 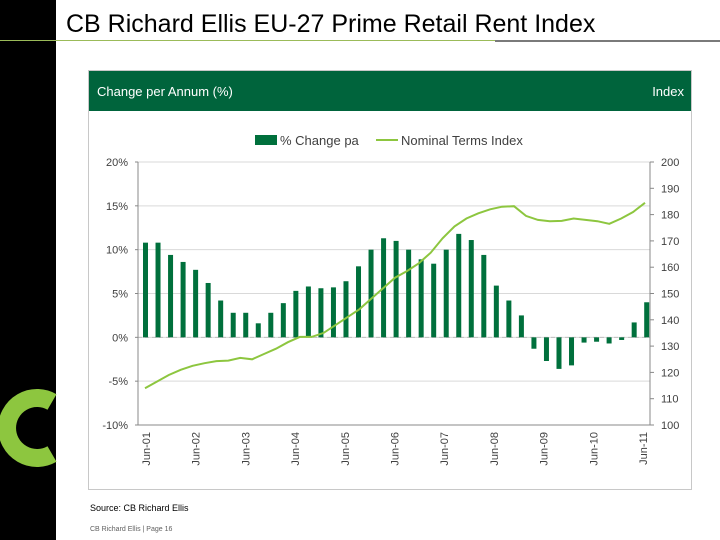 What do you see at coordinates (117, 163) in the screenshot?
I see `y-left-tick-label: 20%` at bounding box center [117, 163].